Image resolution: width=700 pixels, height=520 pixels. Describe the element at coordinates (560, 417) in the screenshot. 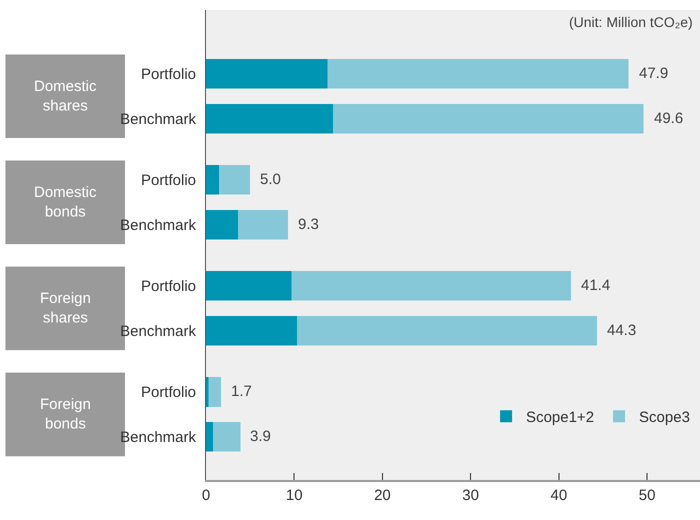

I see `legend-label: Scope1+2` at that location.